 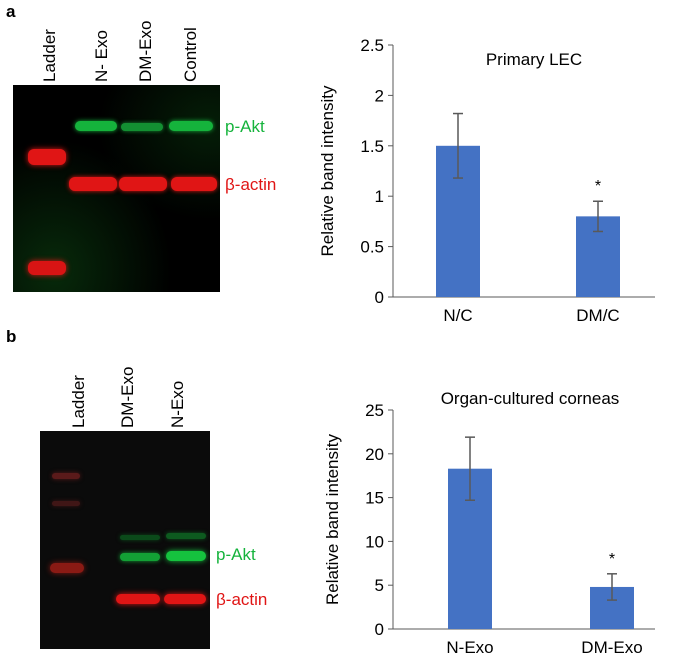 I want to click on charta-x-tick-label: N/C, so click(x=457, y=315).